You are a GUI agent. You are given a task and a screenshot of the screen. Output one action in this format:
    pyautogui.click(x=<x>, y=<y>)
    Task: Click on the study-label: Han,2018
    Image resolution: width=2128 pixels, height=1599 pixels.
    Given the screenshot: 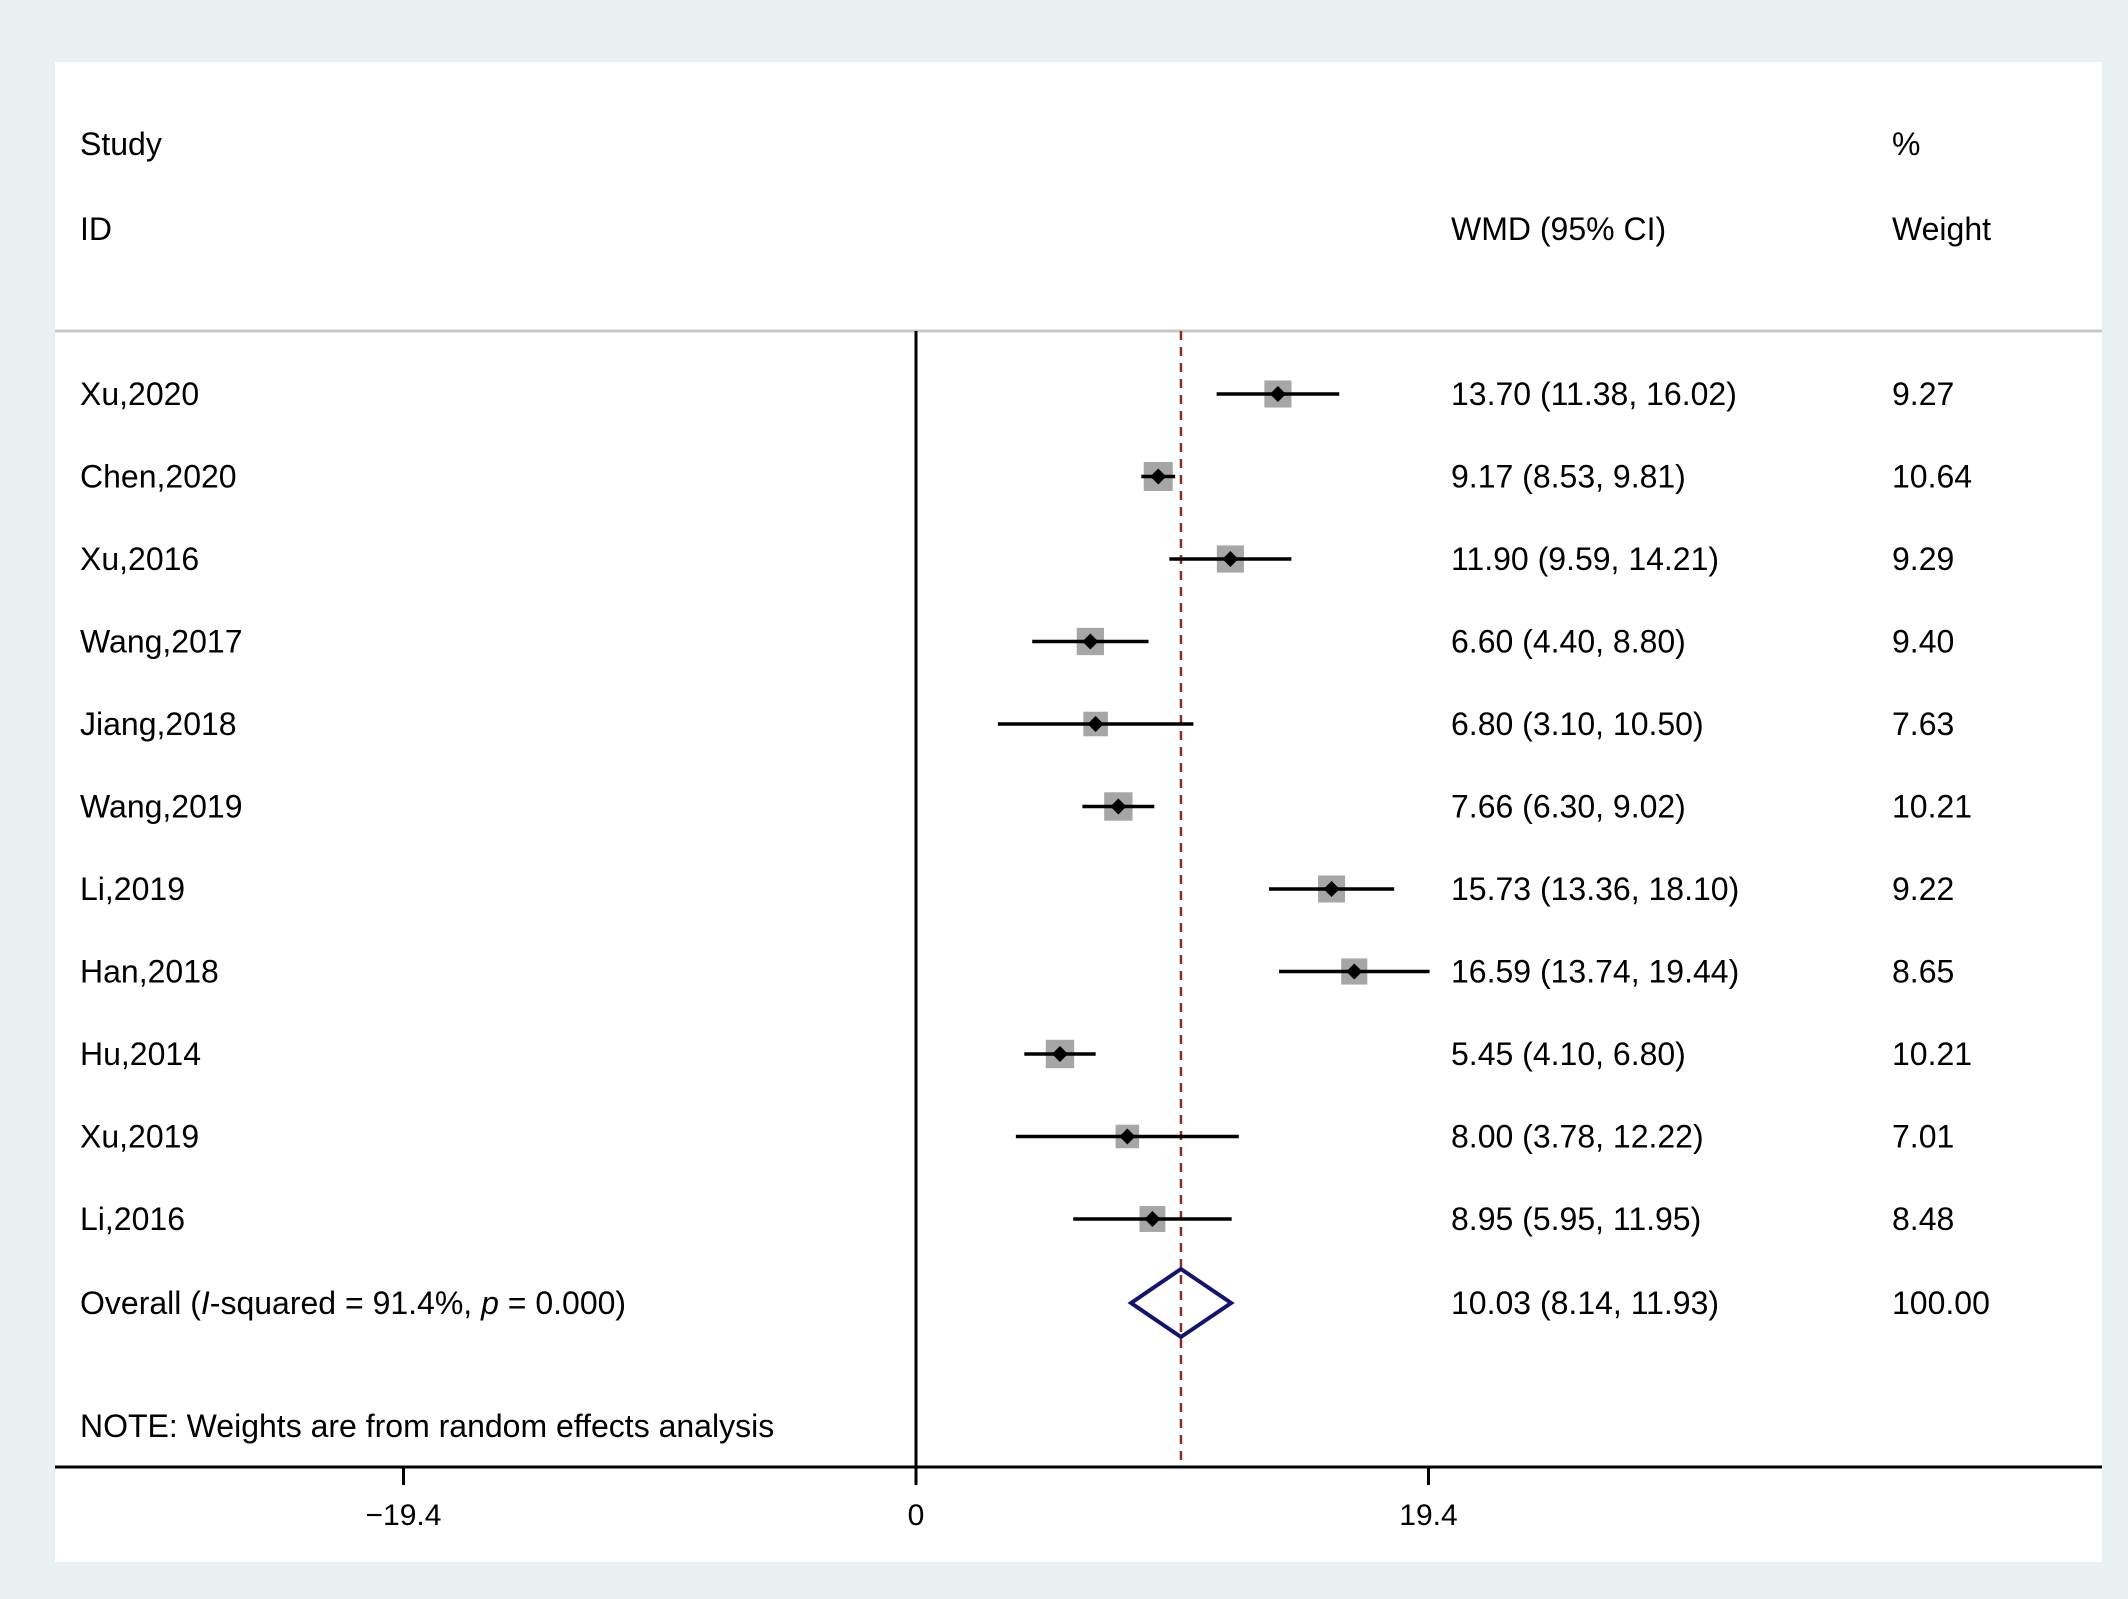 What is the action you would take?
    pyautogui.click(x=149, y=972)
    